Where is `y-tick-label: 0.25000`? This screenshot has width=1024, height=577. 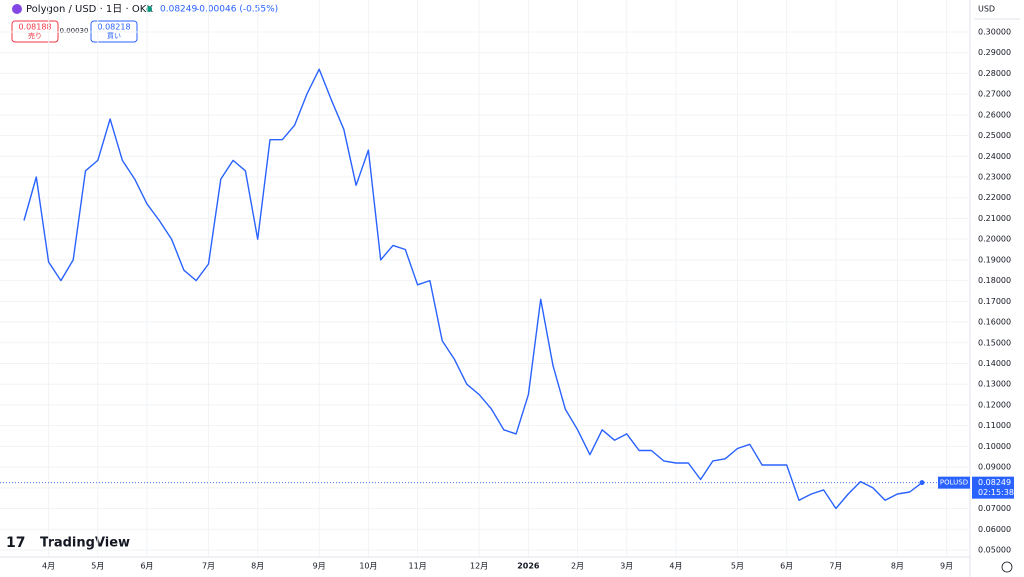
y-tick-label: 0.25000 is located at coordinates (994, 135).